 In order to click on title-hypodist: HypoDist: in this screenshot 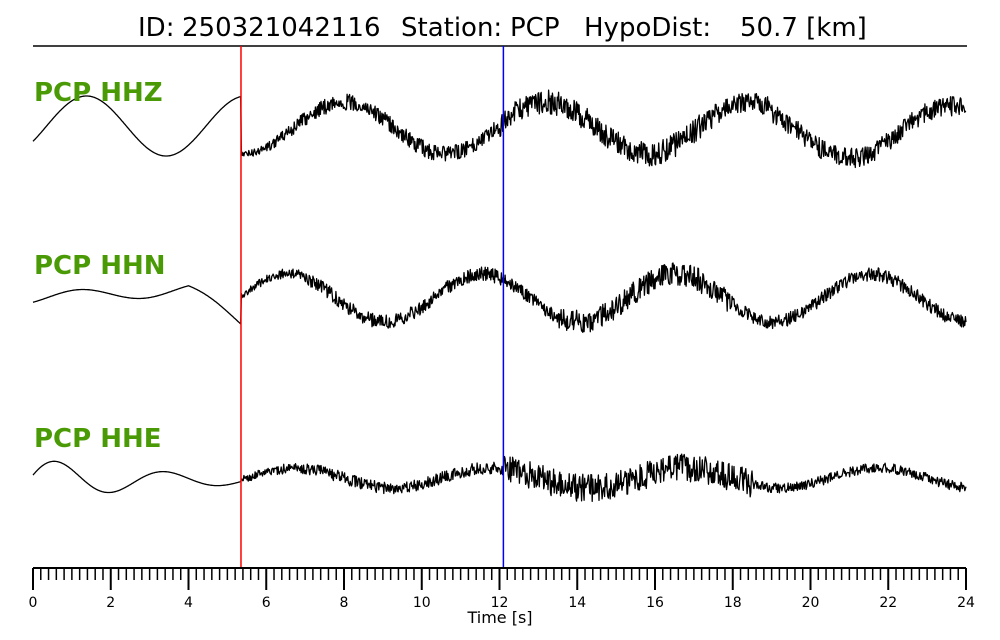, I will do `click(647, 28)`.